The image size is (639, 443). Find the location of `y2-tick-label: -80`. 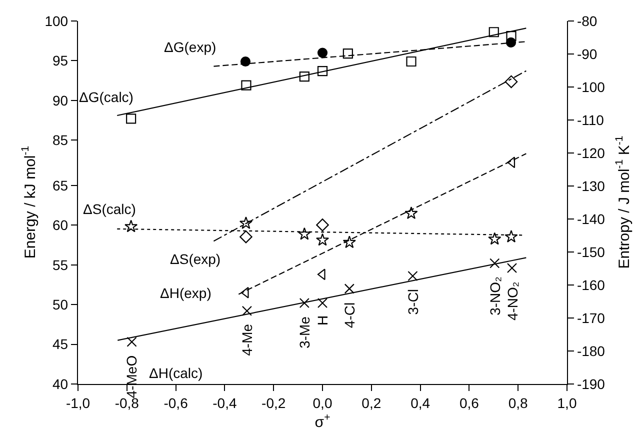

y2-tick-label: -80 is located at coordinates (587, 20).